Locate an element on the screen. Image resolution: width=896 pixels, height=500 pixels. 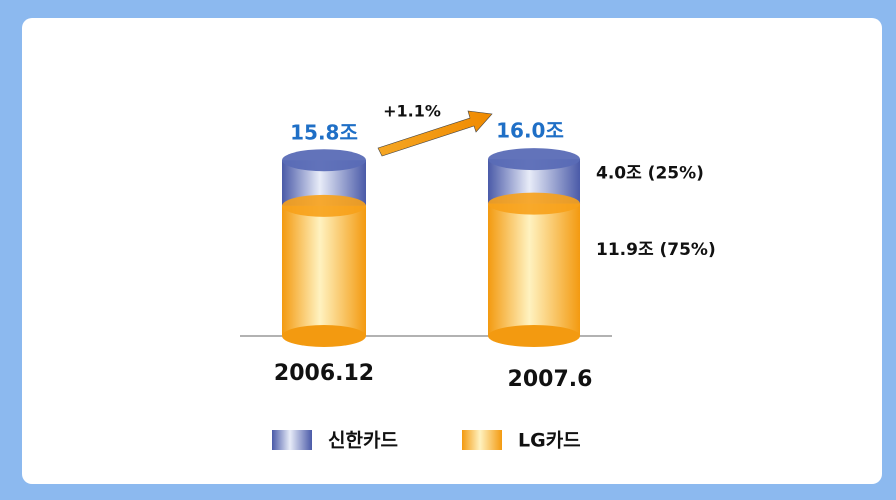
total-label: 16.0조 is located at coordinates (530, 131).